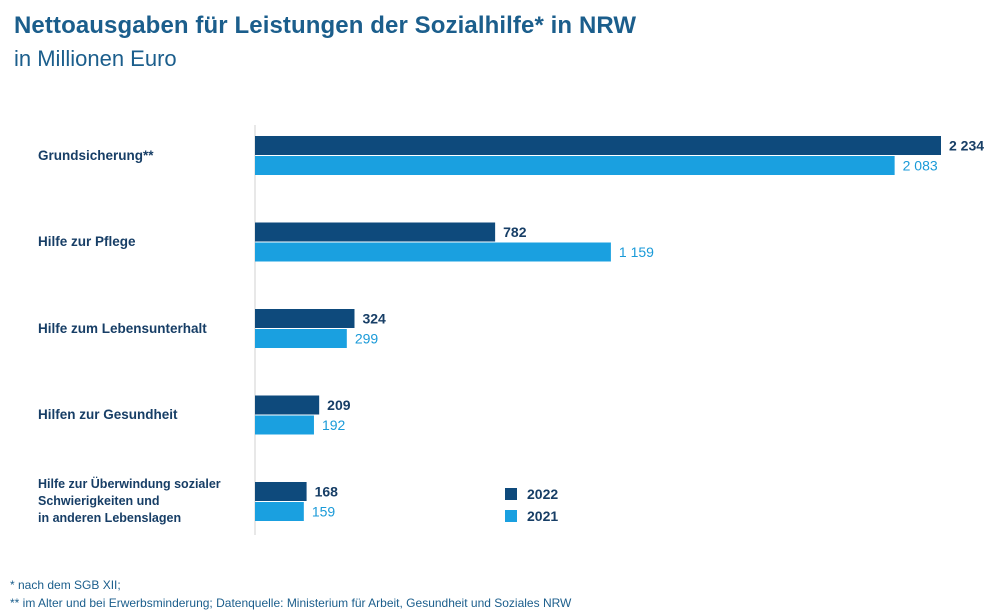 The height and width of the screenshot is (616, 999). Describe the element at coordinates (87, 241) in the screenshot. I see `category-label-line: Hilfe zur Pflege` at that location.